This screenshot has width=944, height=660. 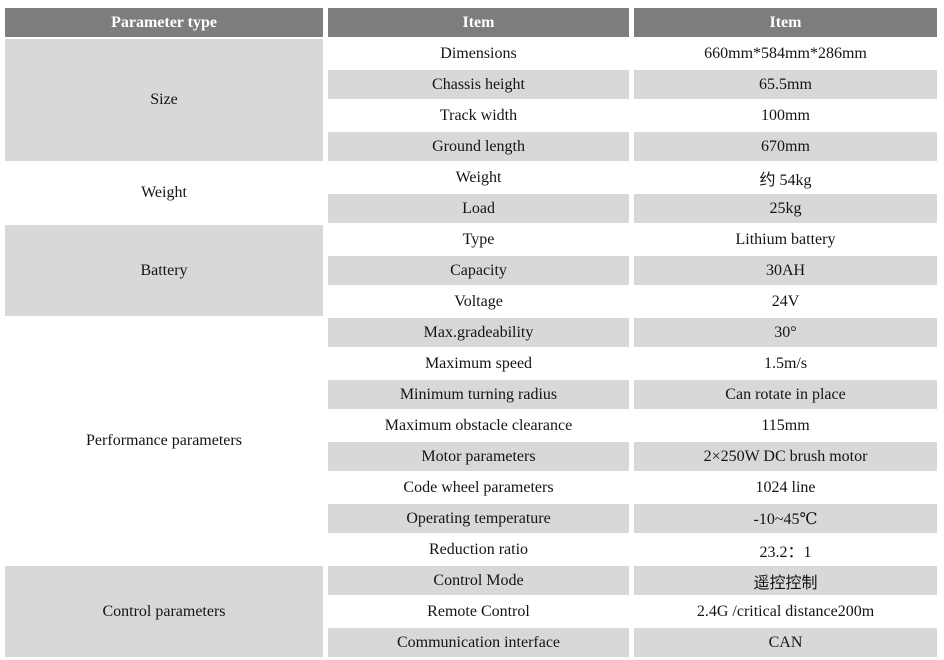 I want to click on table-row: Voltage 24V, so click(x=471, y=301).